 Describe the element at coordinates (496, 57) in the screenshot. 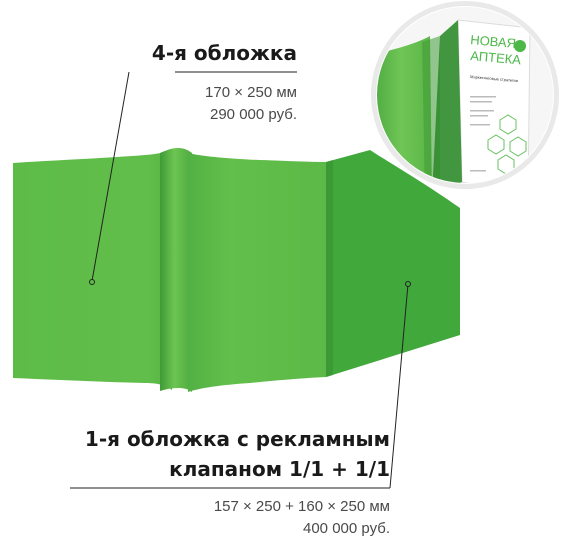

I see `magazine-name-line2: АПТЕКА` at that location.